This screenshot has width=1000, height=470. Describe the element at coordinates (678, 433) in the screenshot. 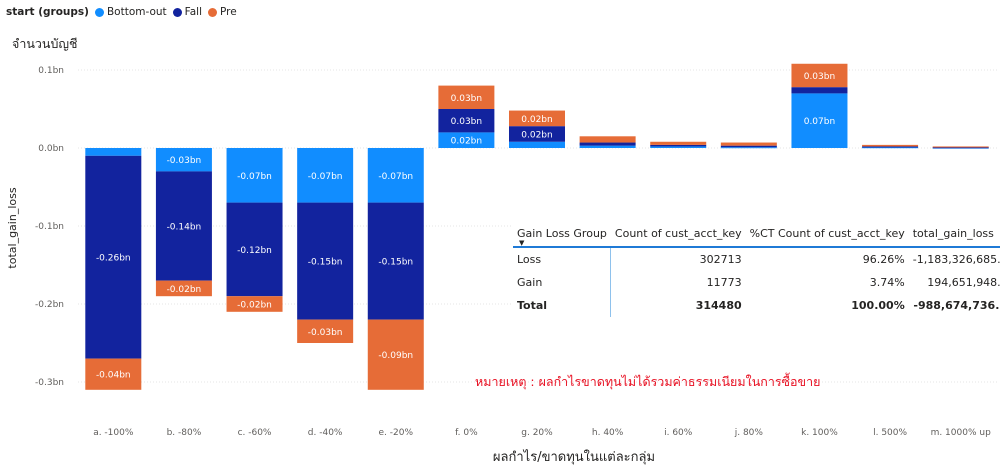

I see `x-tick-label: i. 60%` at that location.